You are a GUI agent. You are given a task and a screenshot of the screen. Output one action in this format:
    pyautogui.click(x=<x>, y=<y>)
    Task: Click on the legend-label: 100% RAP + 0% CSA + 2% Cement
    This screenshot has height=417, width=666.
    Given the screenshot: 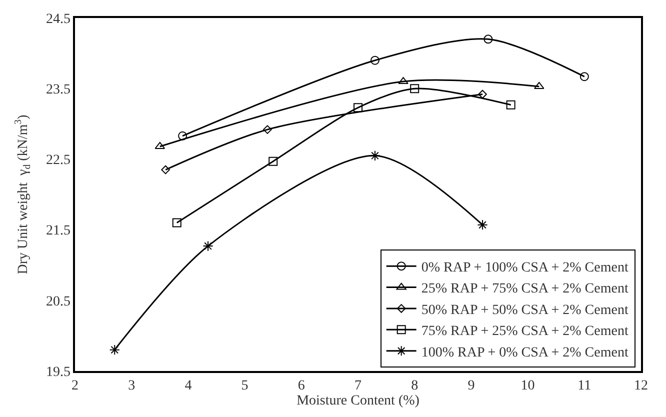 What is the action you would take?
    pyautogui.click(x=524, y=352)
    